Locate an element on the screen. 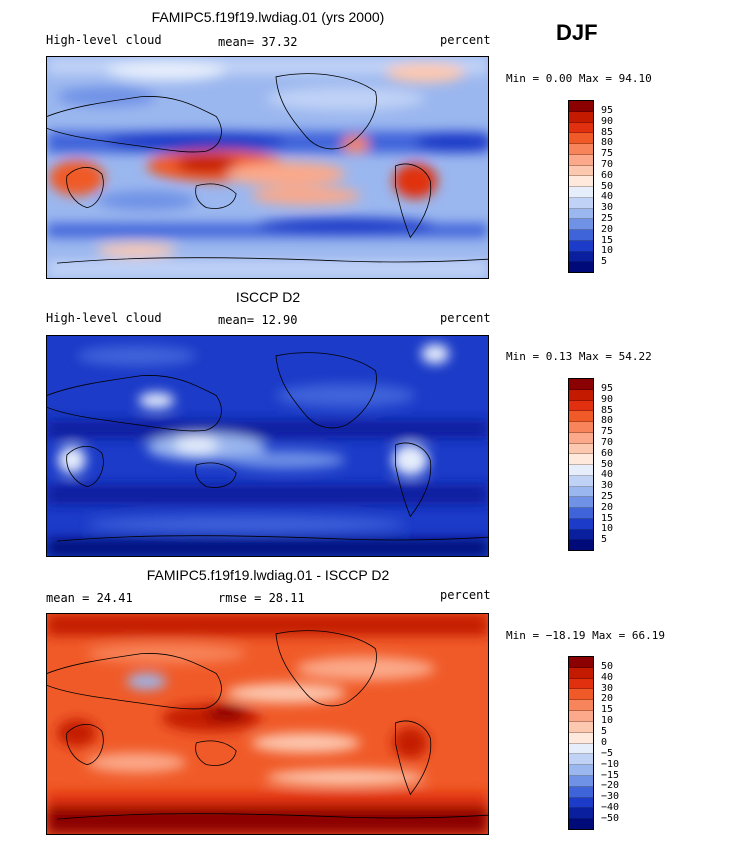 Image resolution: width=733 pixels, height=846 pixels. panel-3-colorbar is located at coordinates (581, 743).